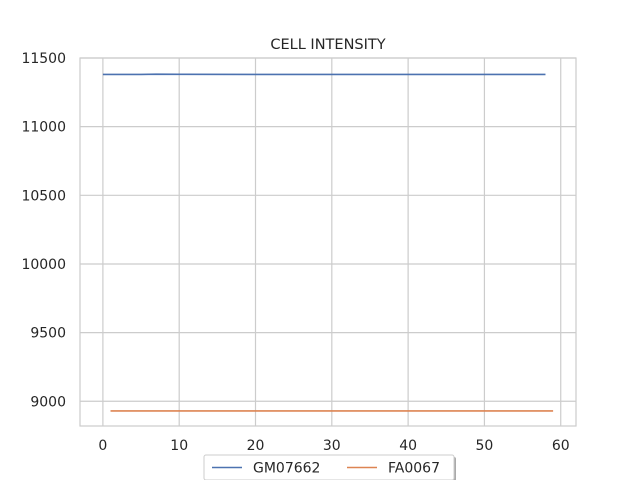  What do you see at coordinates (414, 469) in the screenshot?
I see `legend-label-1: FA0067` at bounding box center [414, 469].